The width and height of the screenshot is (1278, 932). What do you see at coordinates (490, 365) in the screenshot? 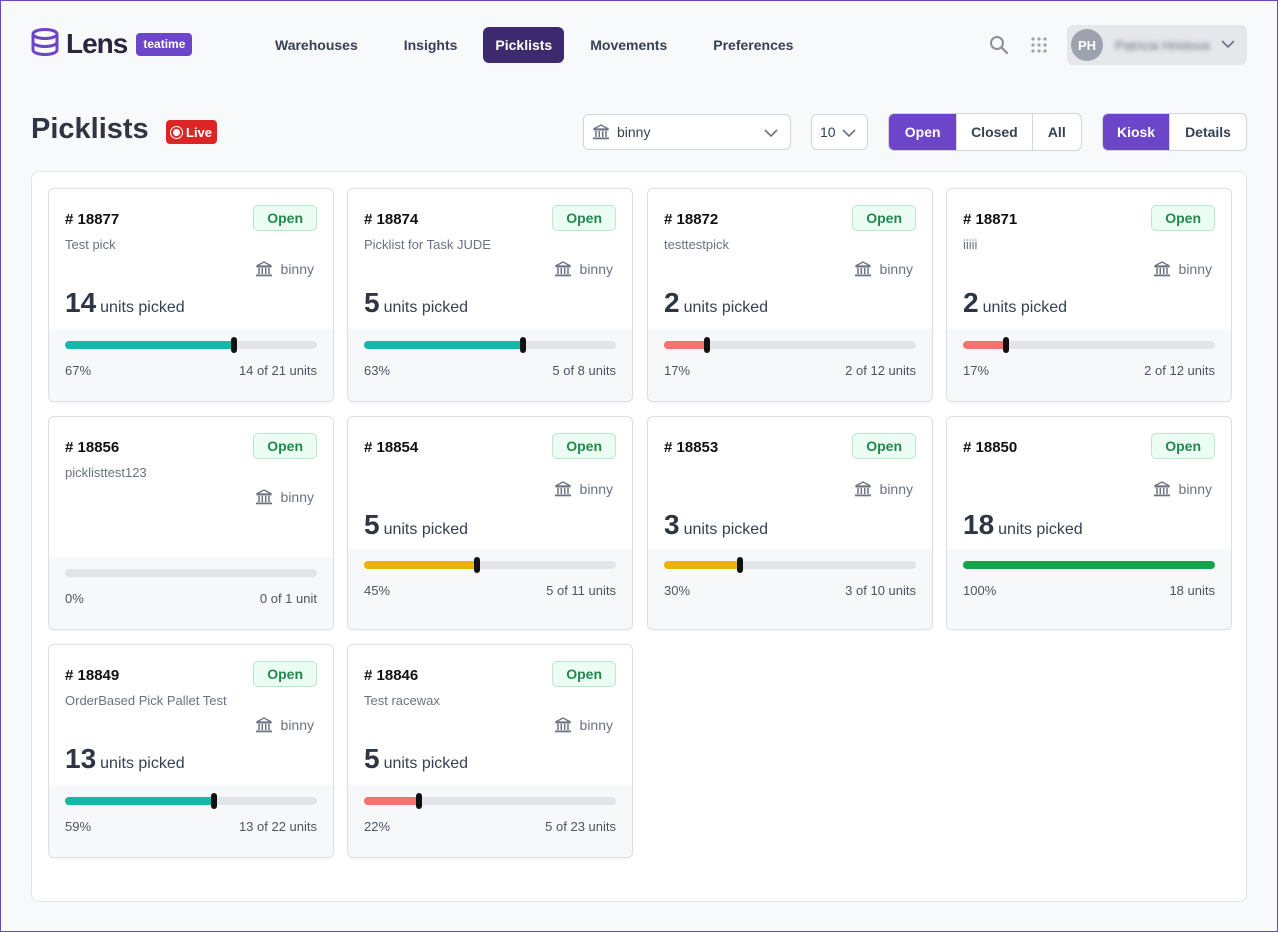
I see `progress-footer: 63% 5 of 8 units` at bounding box center [490, 365].